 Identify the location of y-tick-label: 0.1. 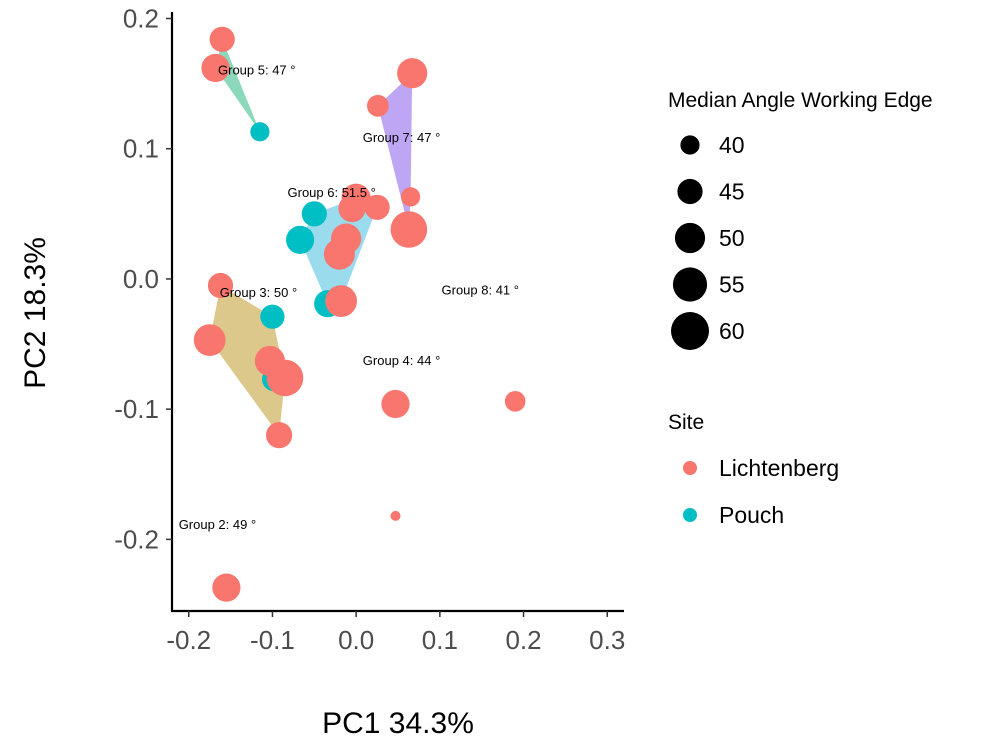
(141, 149).